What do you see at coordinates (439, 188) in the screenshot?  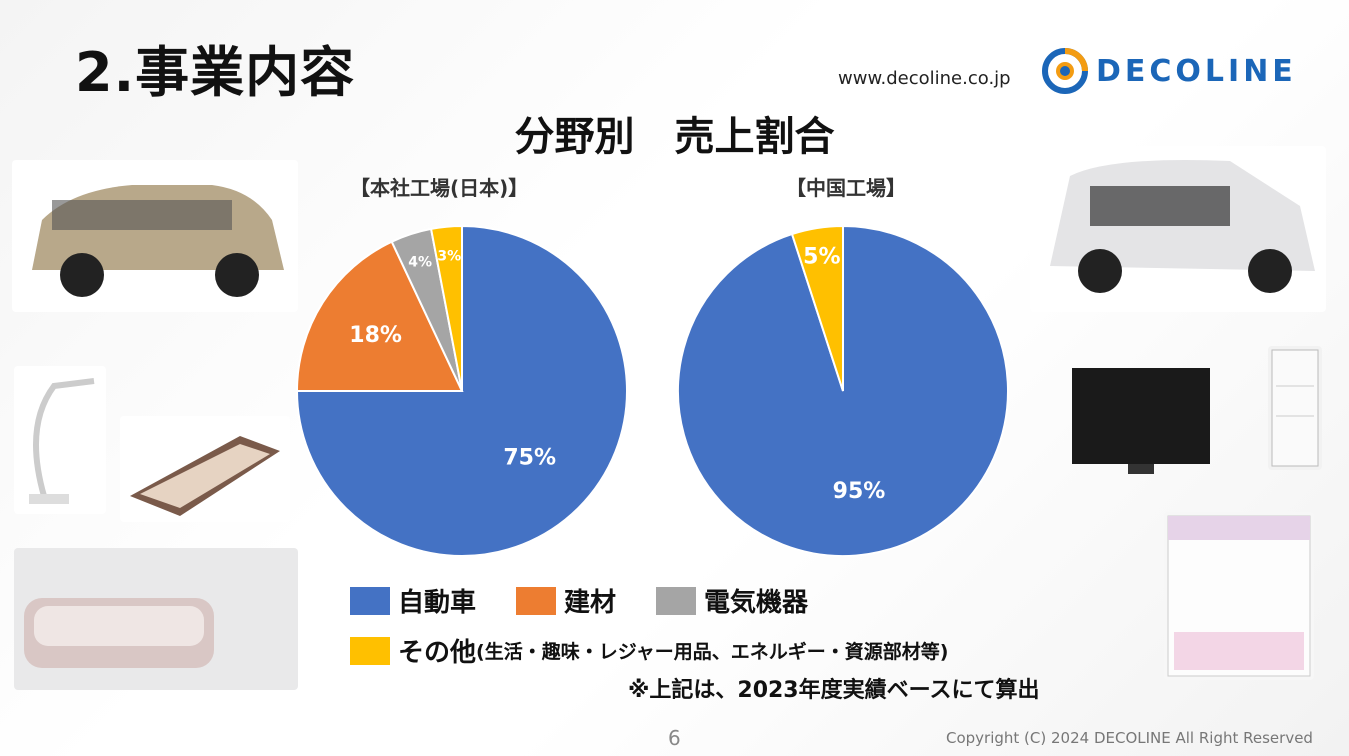 I see `chart-title-japan: 【本社工場(日本)】` at bounding box center [439, 188].